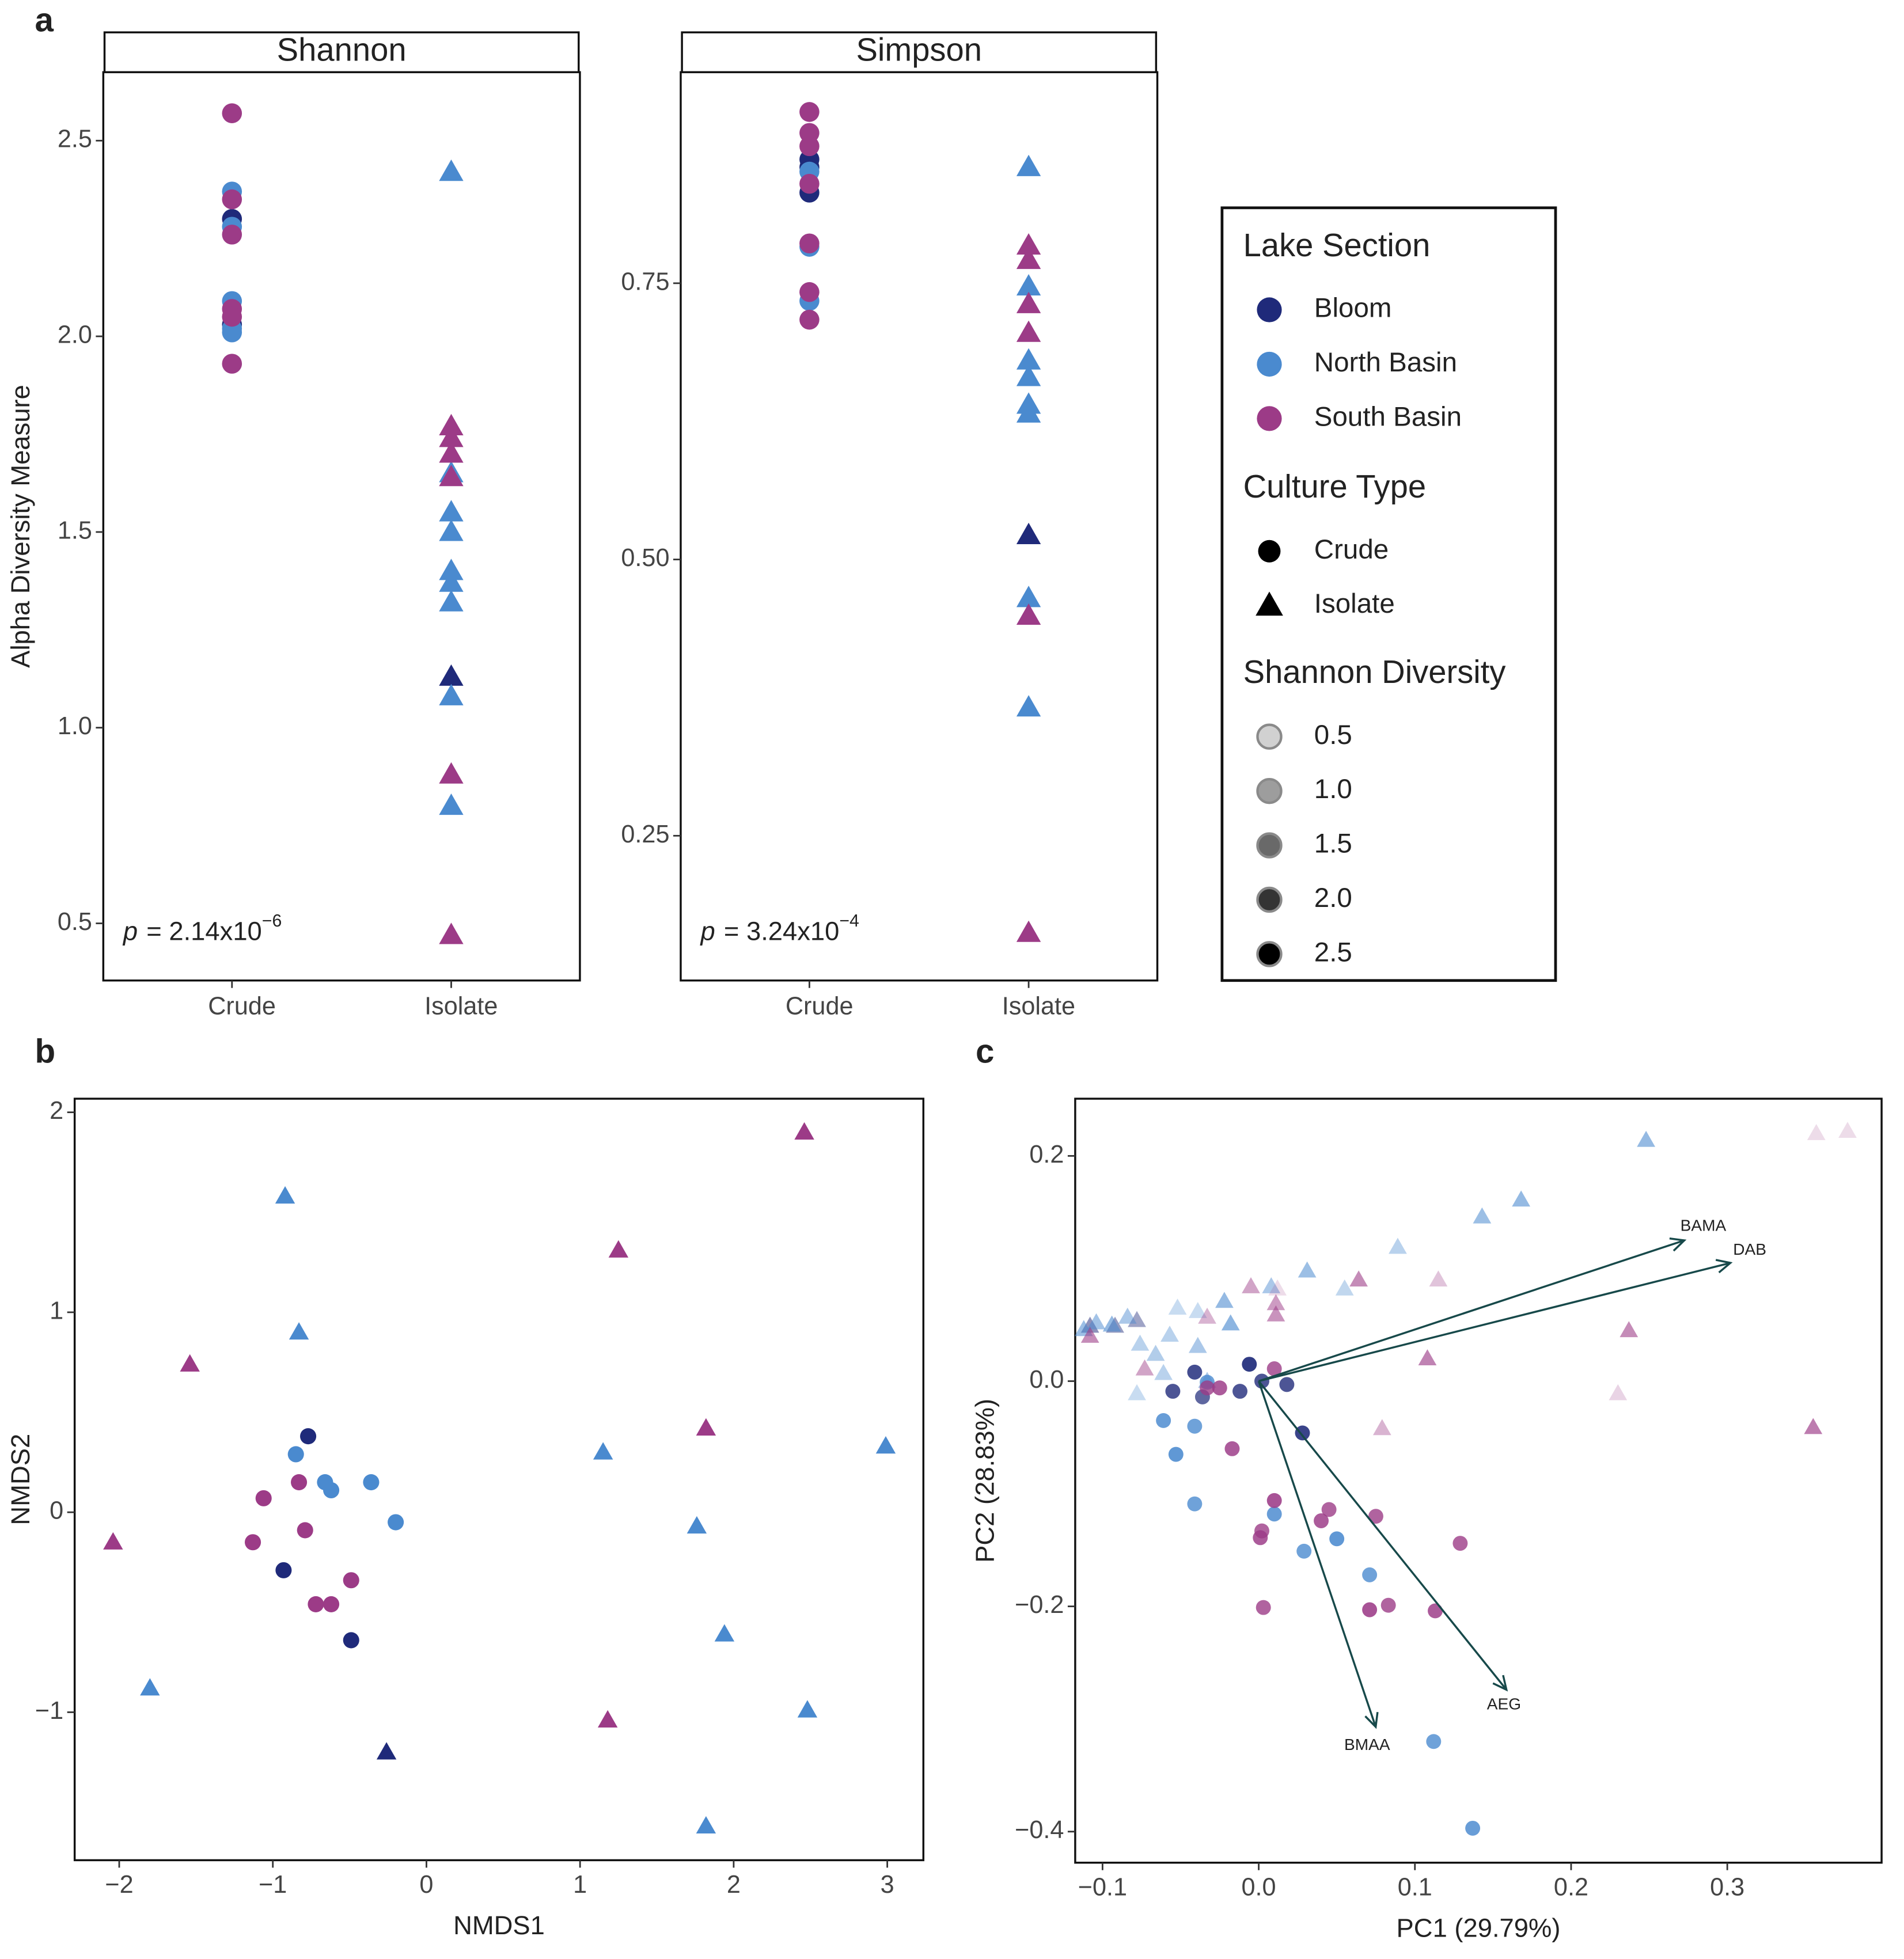 This screenshot has width=1904, height=1959. I want to click on legend-label: Isolate, so click(1355, 604).